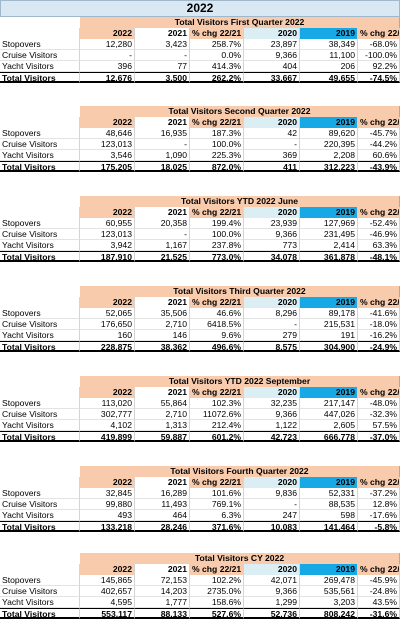 This screenshot has width=400, height=626. I want to click on total-cell: 34,078, so click(272, 256).